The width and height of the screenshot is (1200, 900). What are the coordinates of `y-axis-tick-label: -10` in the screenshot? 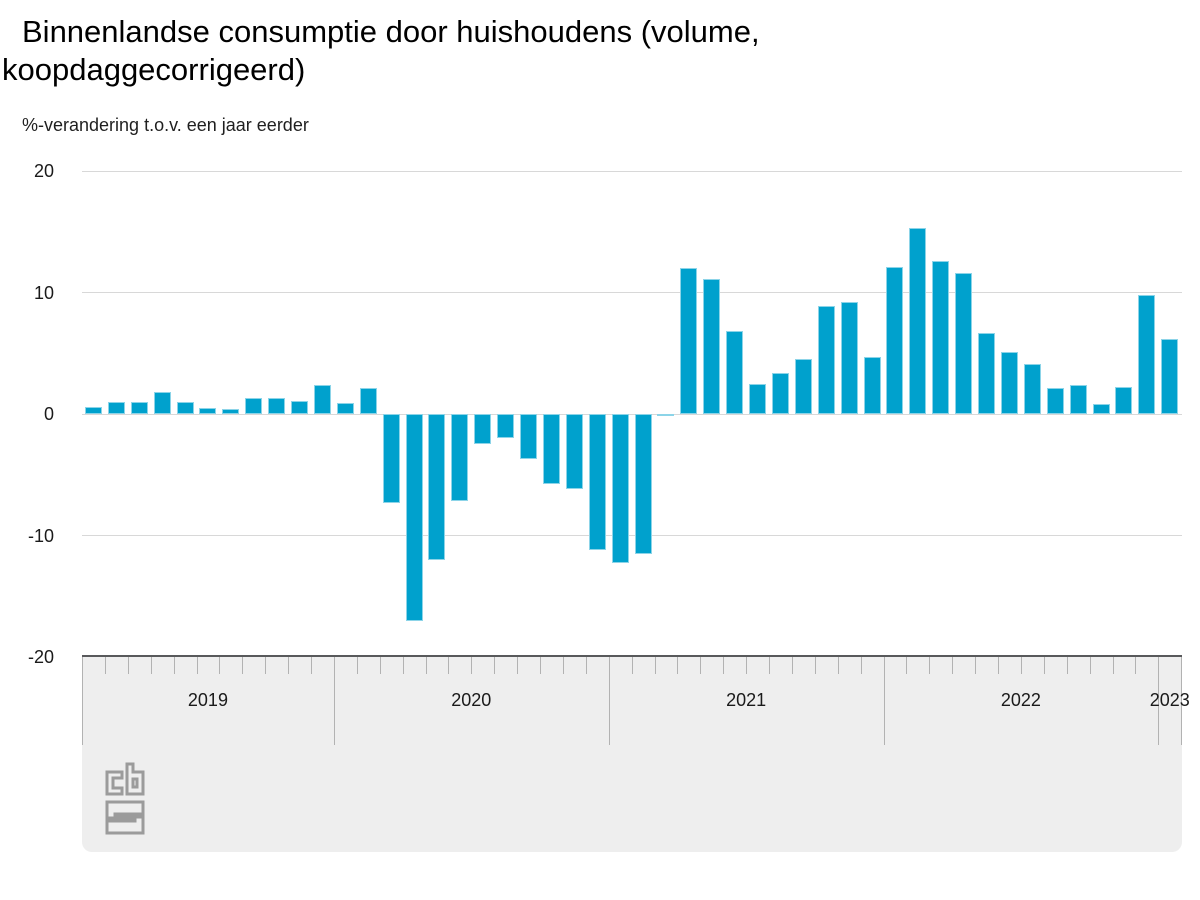 It's located at (40, 535).